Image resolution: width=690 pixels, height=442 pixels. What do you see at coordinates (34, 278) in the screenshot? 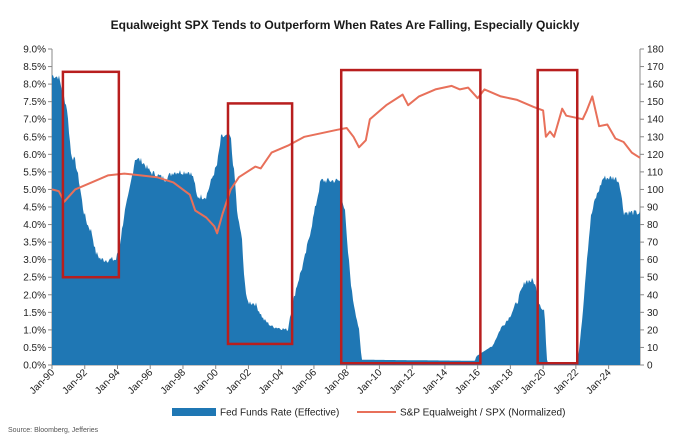
I see `left-y-tick-label: 2.5%` at bounding box center [34, 278].